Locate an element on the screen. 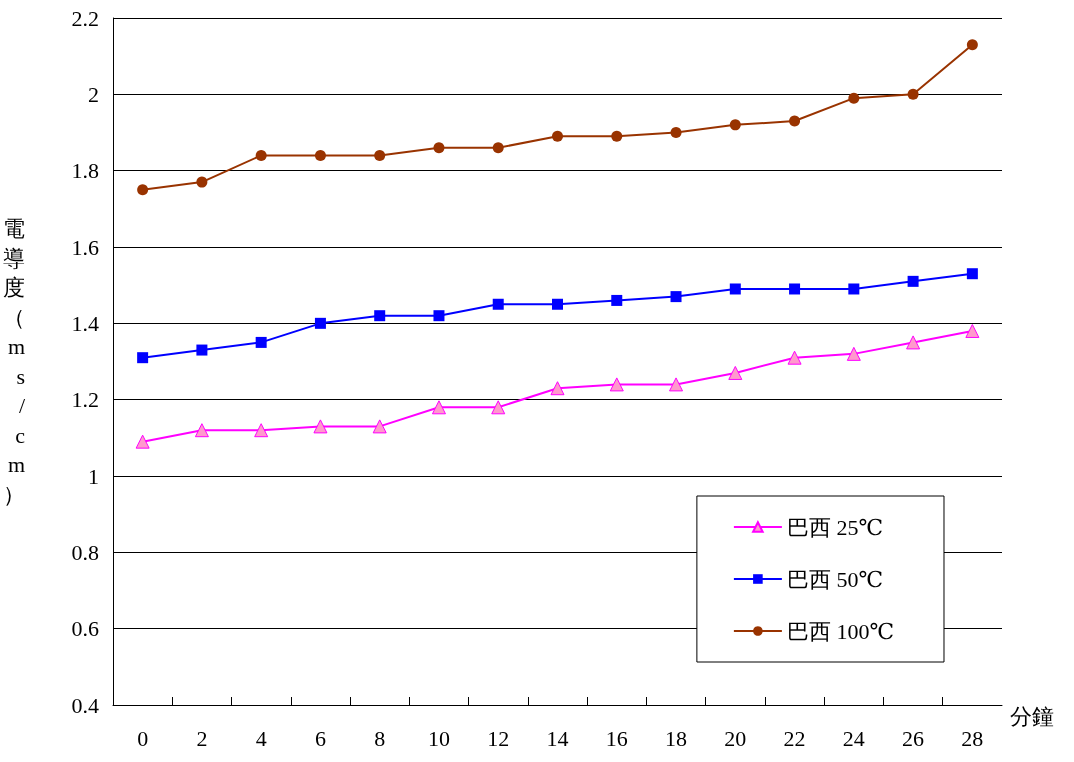 The image size is (1074, 762). y-tick-label: 1.4 is located at coordinates (85, 323).